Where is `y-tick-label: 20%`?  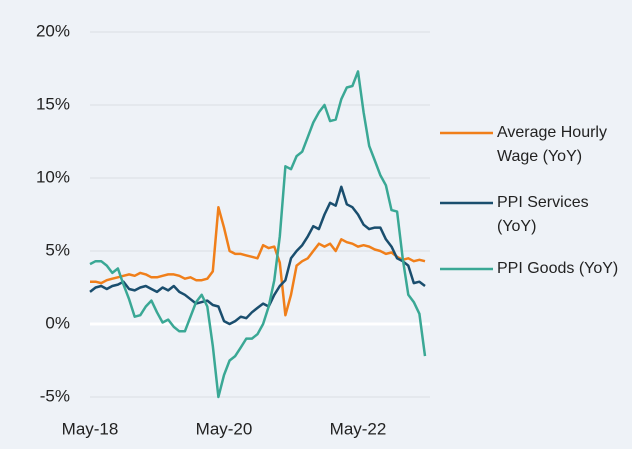 y-tick-label: 20% is located at coordinates (53, 30).